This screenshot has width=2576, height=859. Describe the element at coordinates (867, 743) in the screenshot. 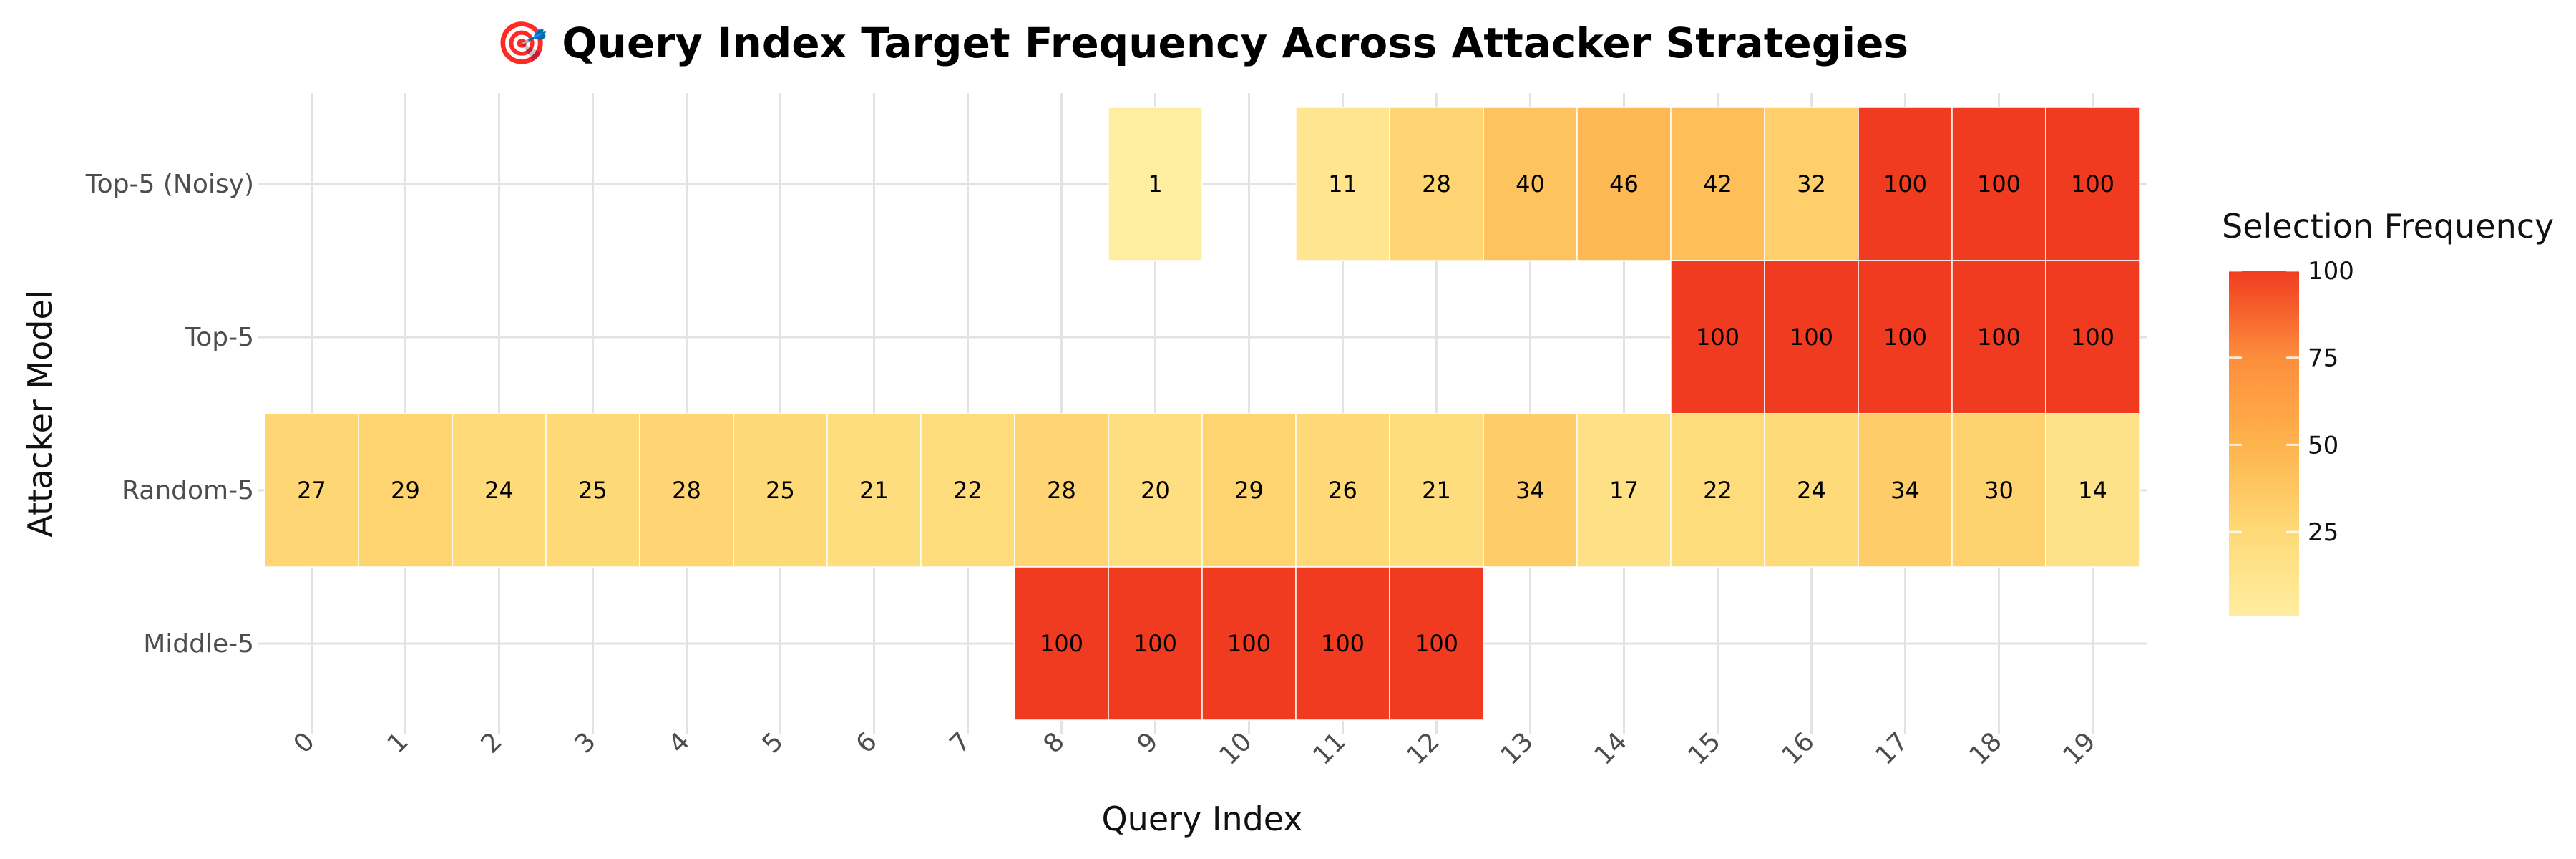

I see `x-tick-label: 6` at that location.